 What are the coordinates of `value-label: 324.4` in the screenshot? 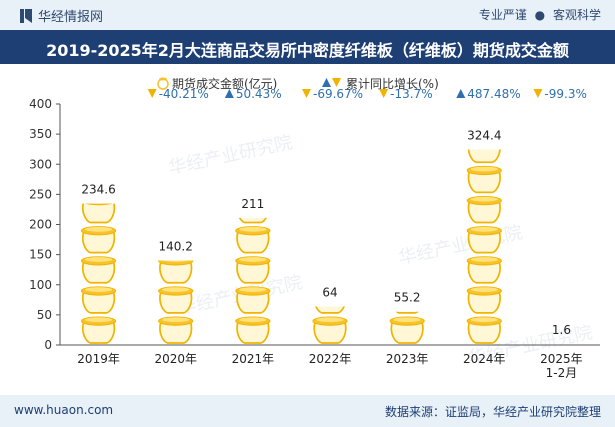 It's located at (484, 136).